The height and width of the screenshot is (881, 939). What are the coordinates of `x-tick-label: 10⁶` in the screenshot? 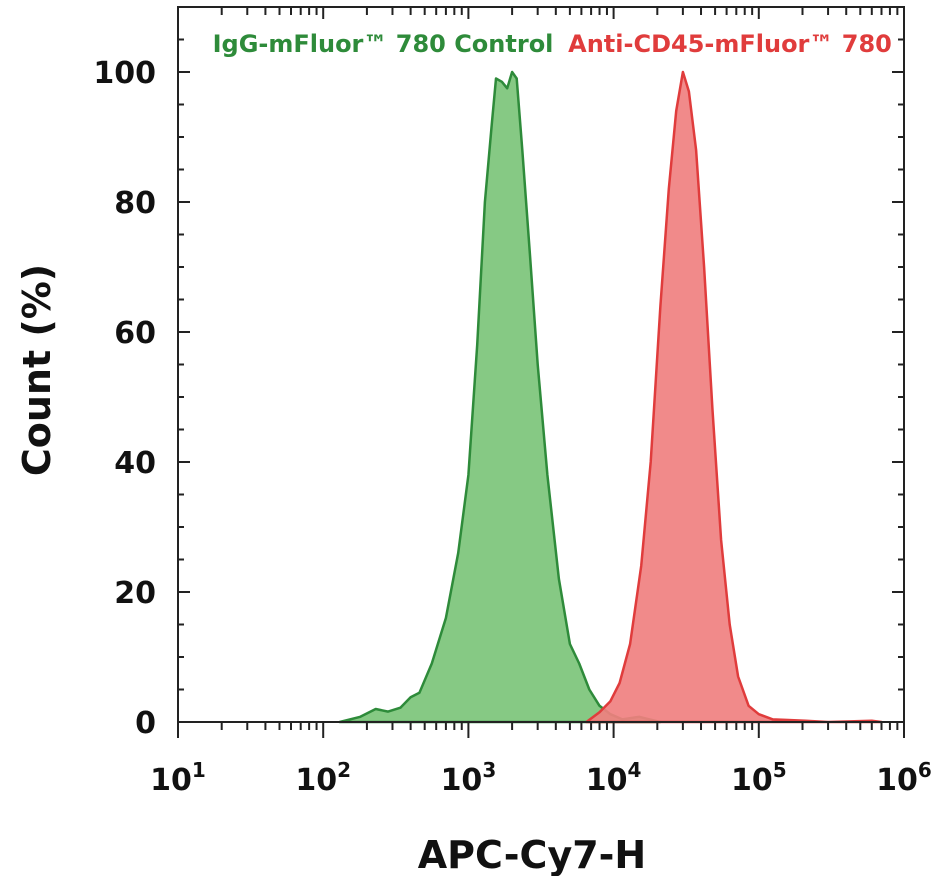 It's located at (904, 778).